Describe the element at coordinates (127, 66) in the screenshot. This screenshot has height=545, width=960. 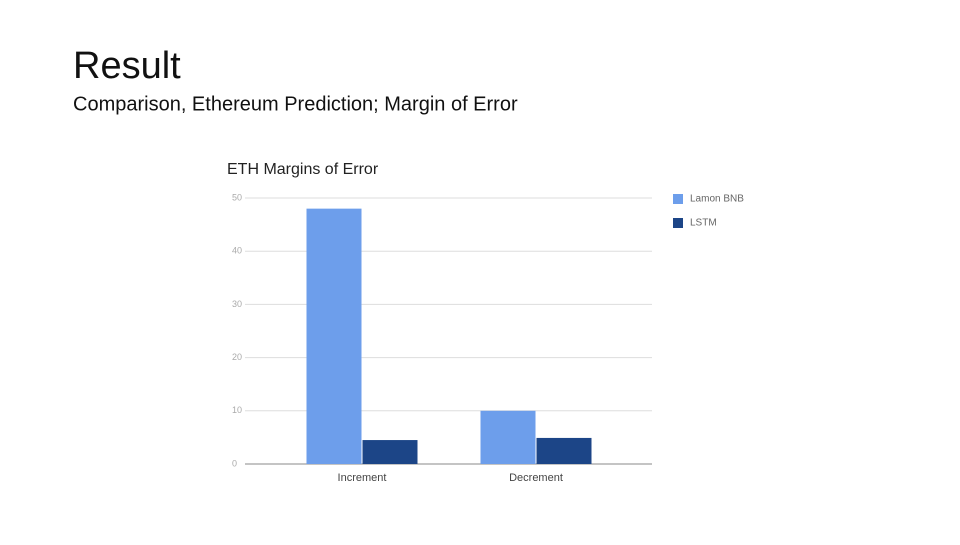
I see `slide-title: Result` at that location.